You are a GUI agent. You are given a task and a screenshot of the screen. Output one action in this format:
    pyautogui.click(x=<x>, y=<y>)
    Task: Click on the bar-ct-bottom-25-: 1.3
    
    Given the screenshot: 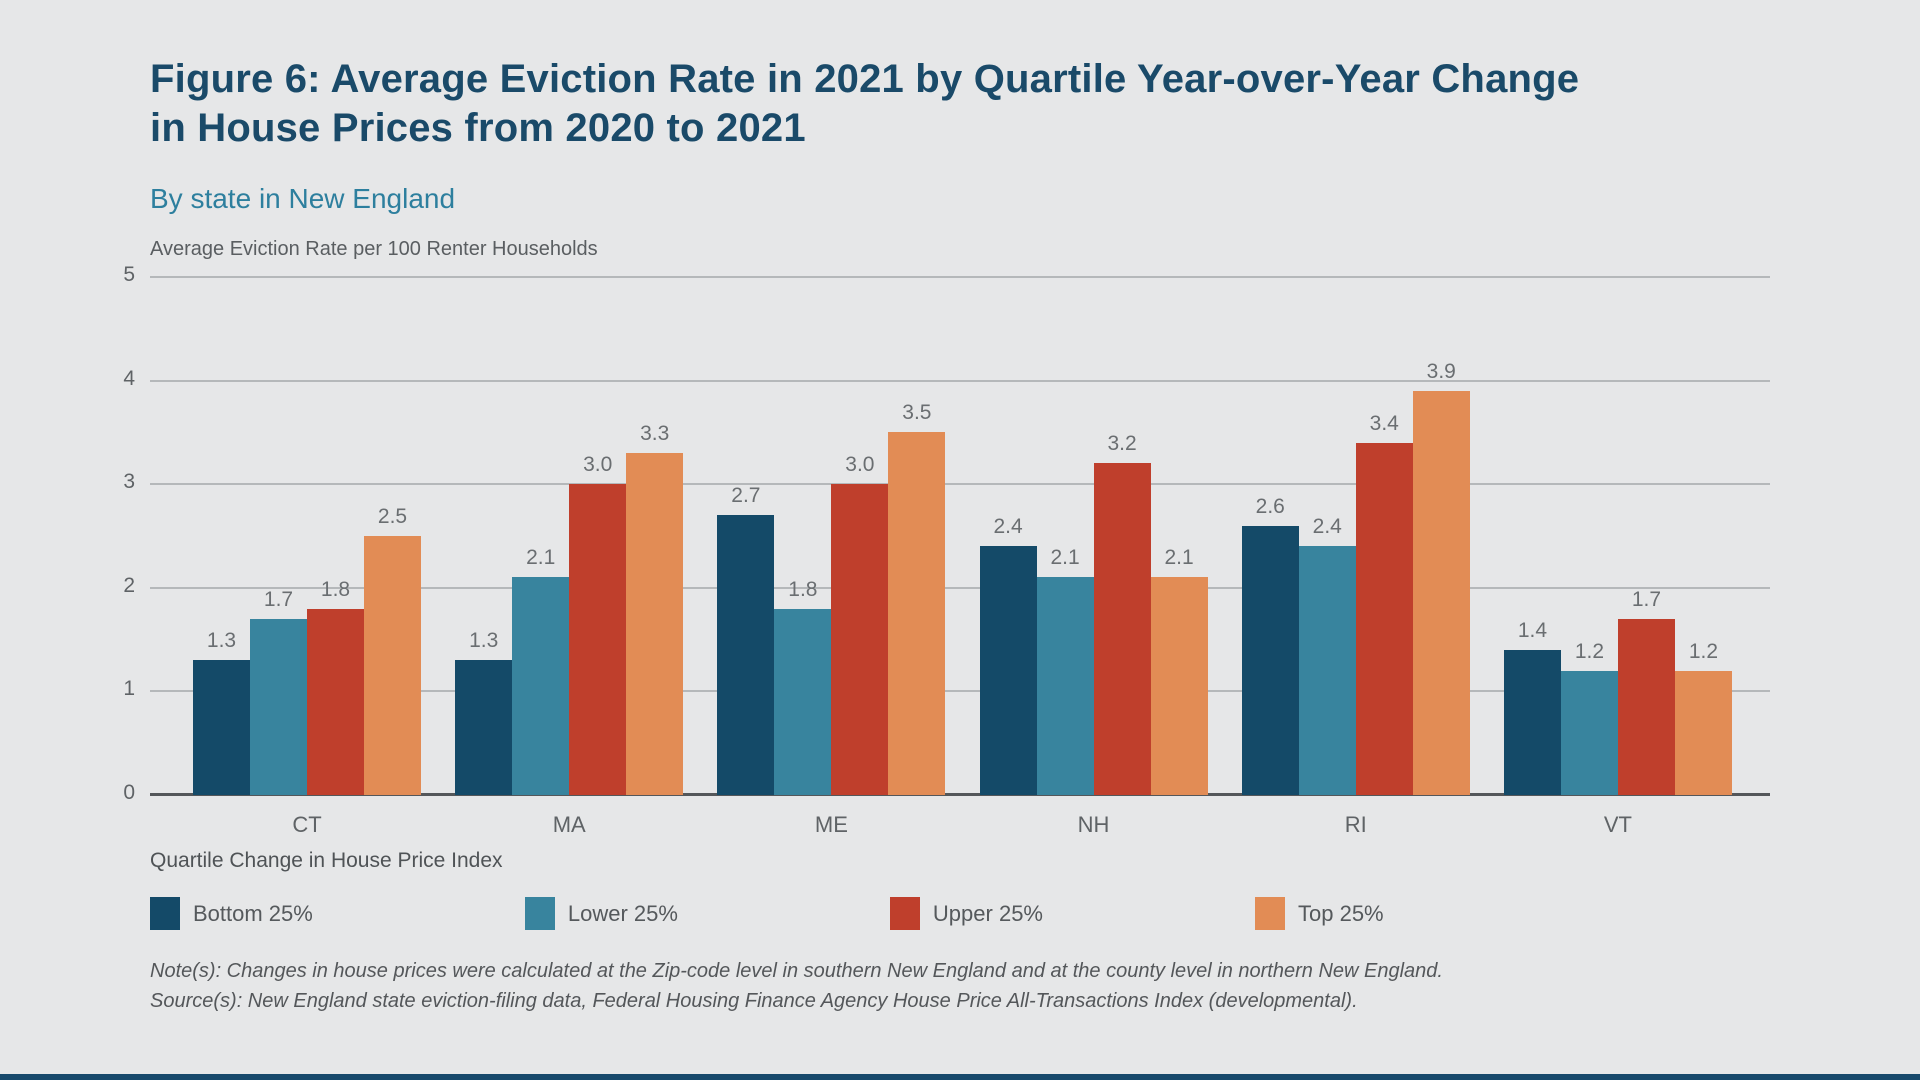 What is the action you would take?
    pyautogui.click(x=221, y=712)
    